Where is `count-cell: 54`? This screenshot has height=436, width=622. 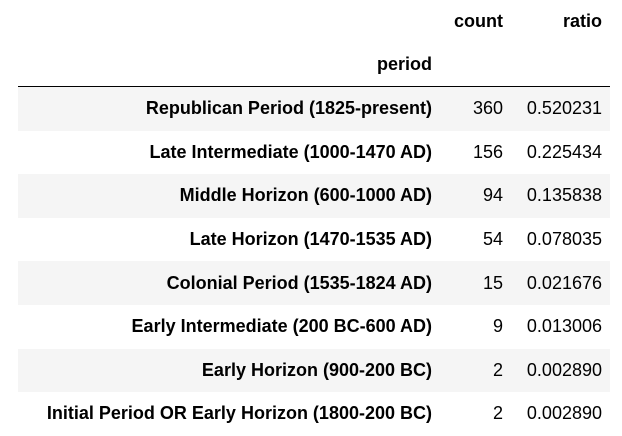
count-cell: 54 is located at coordinates (492, 239).